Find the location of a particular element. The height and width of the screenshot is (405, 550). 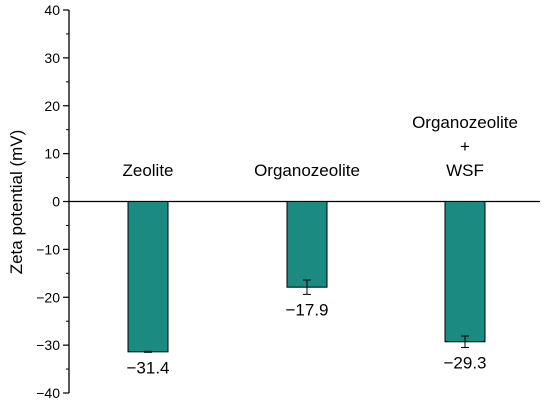

category-label: + is located at coordinates (465, 146).